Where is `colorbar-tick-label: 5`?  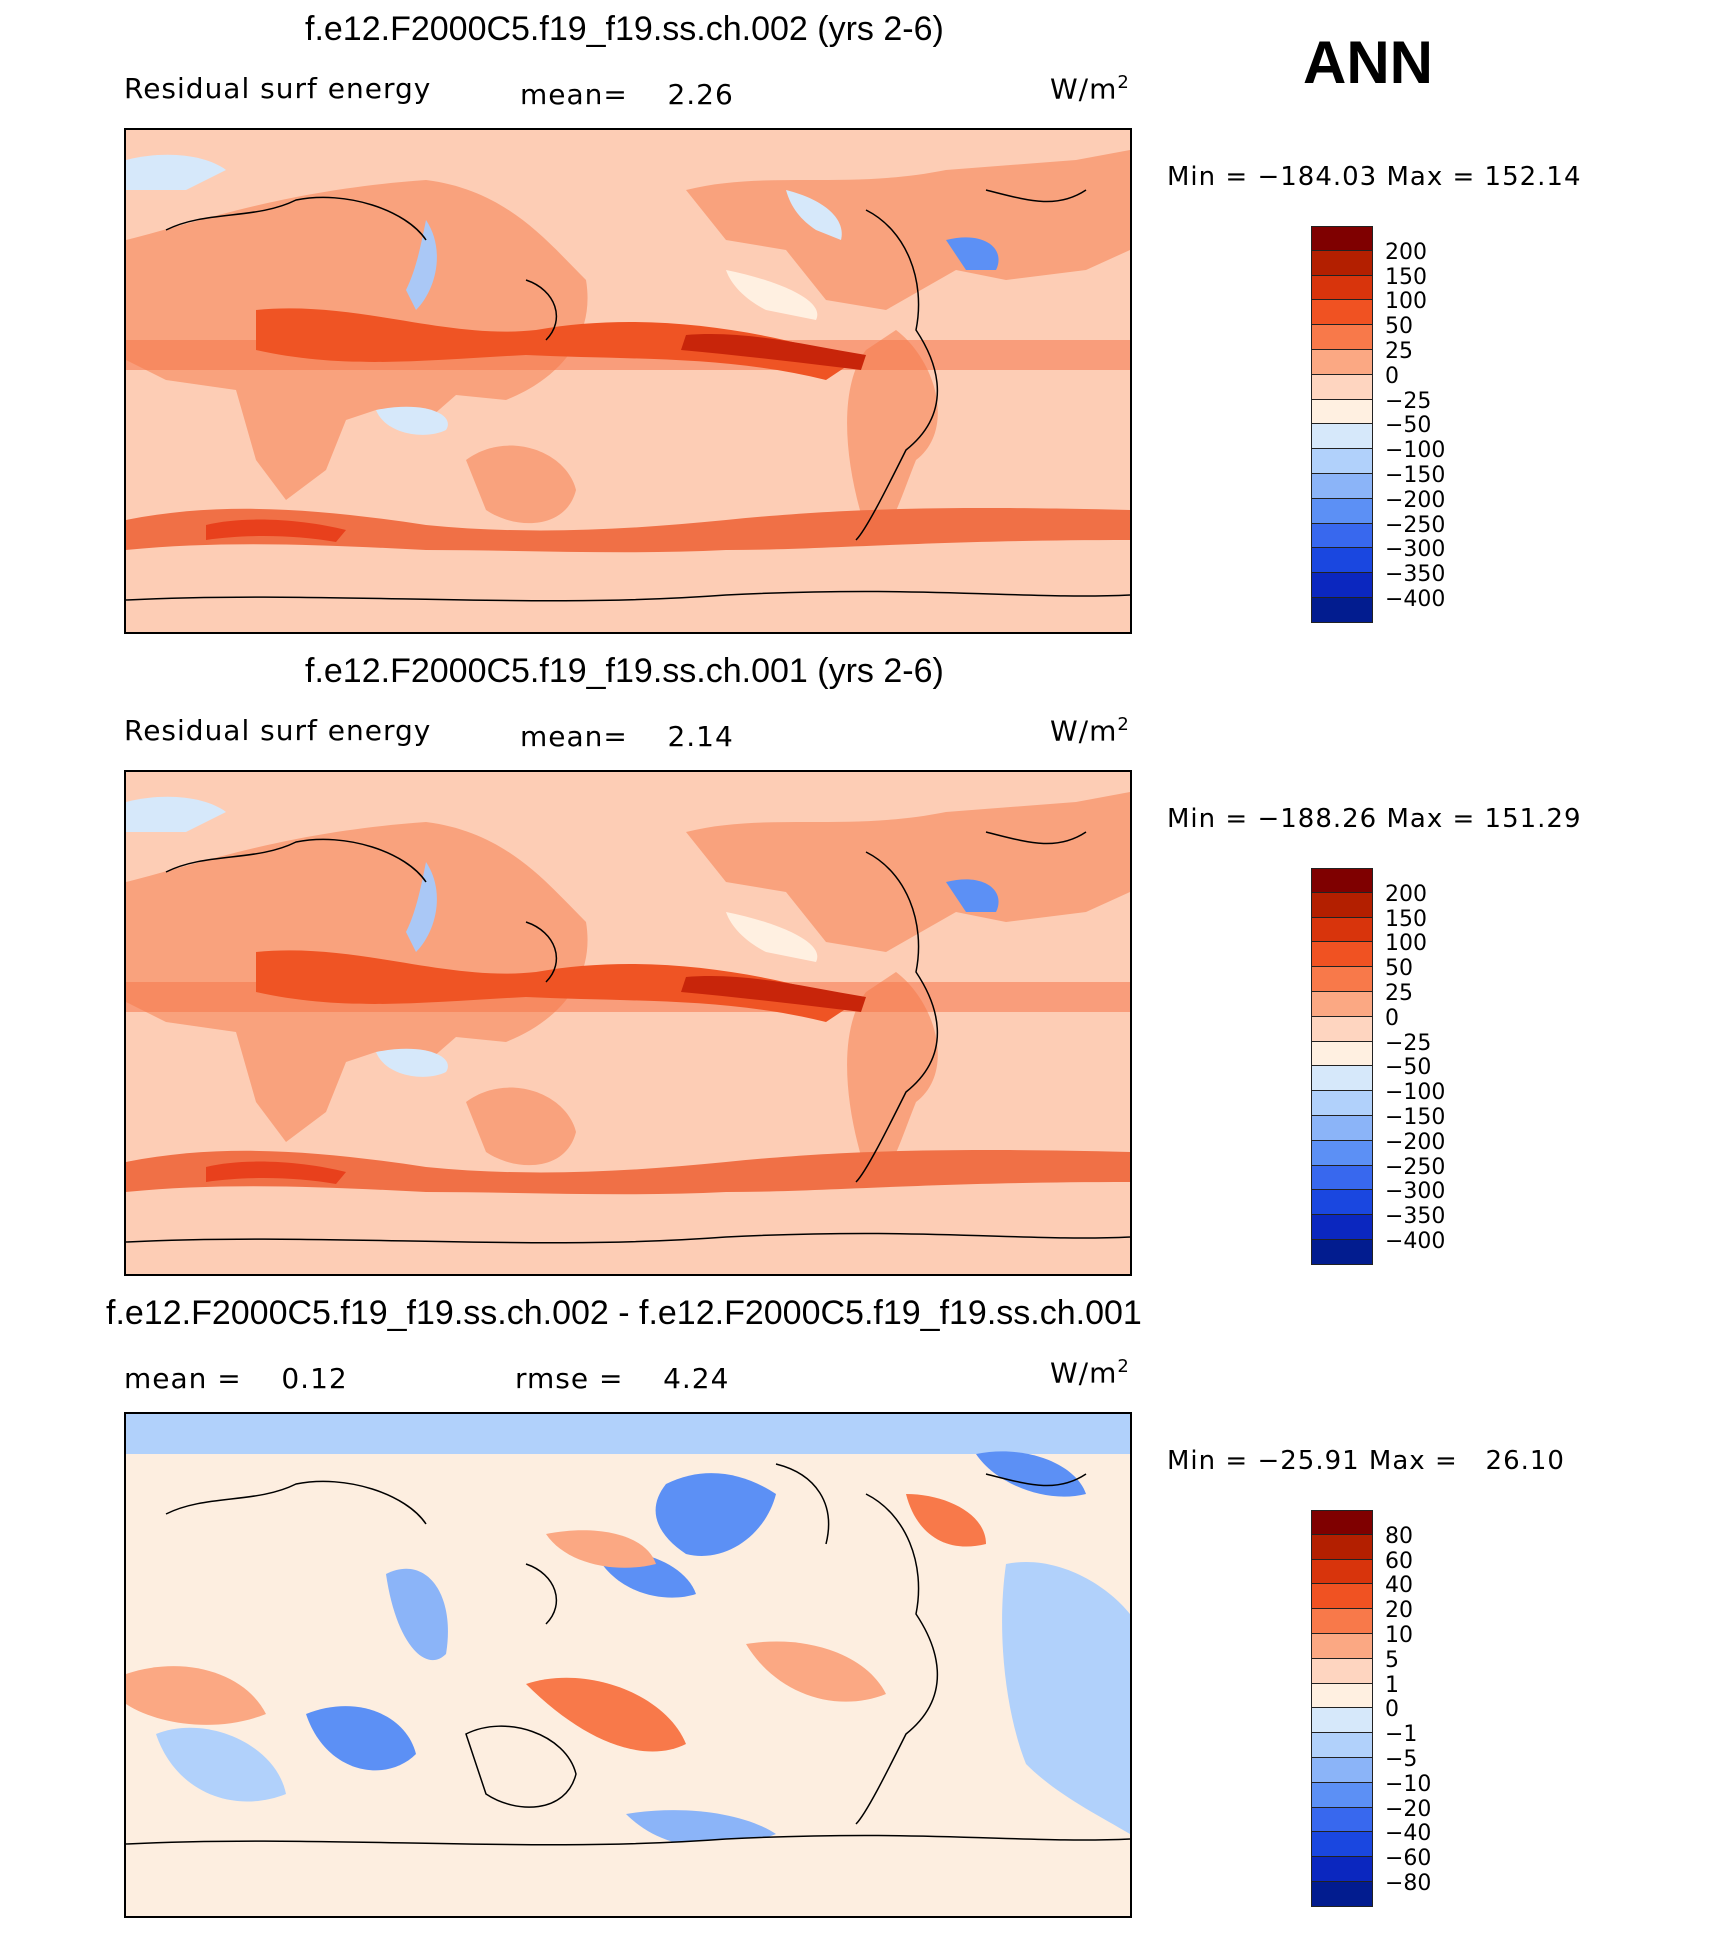
colorbar-tick-label: 5 is located at coordinates (1392, 1660).